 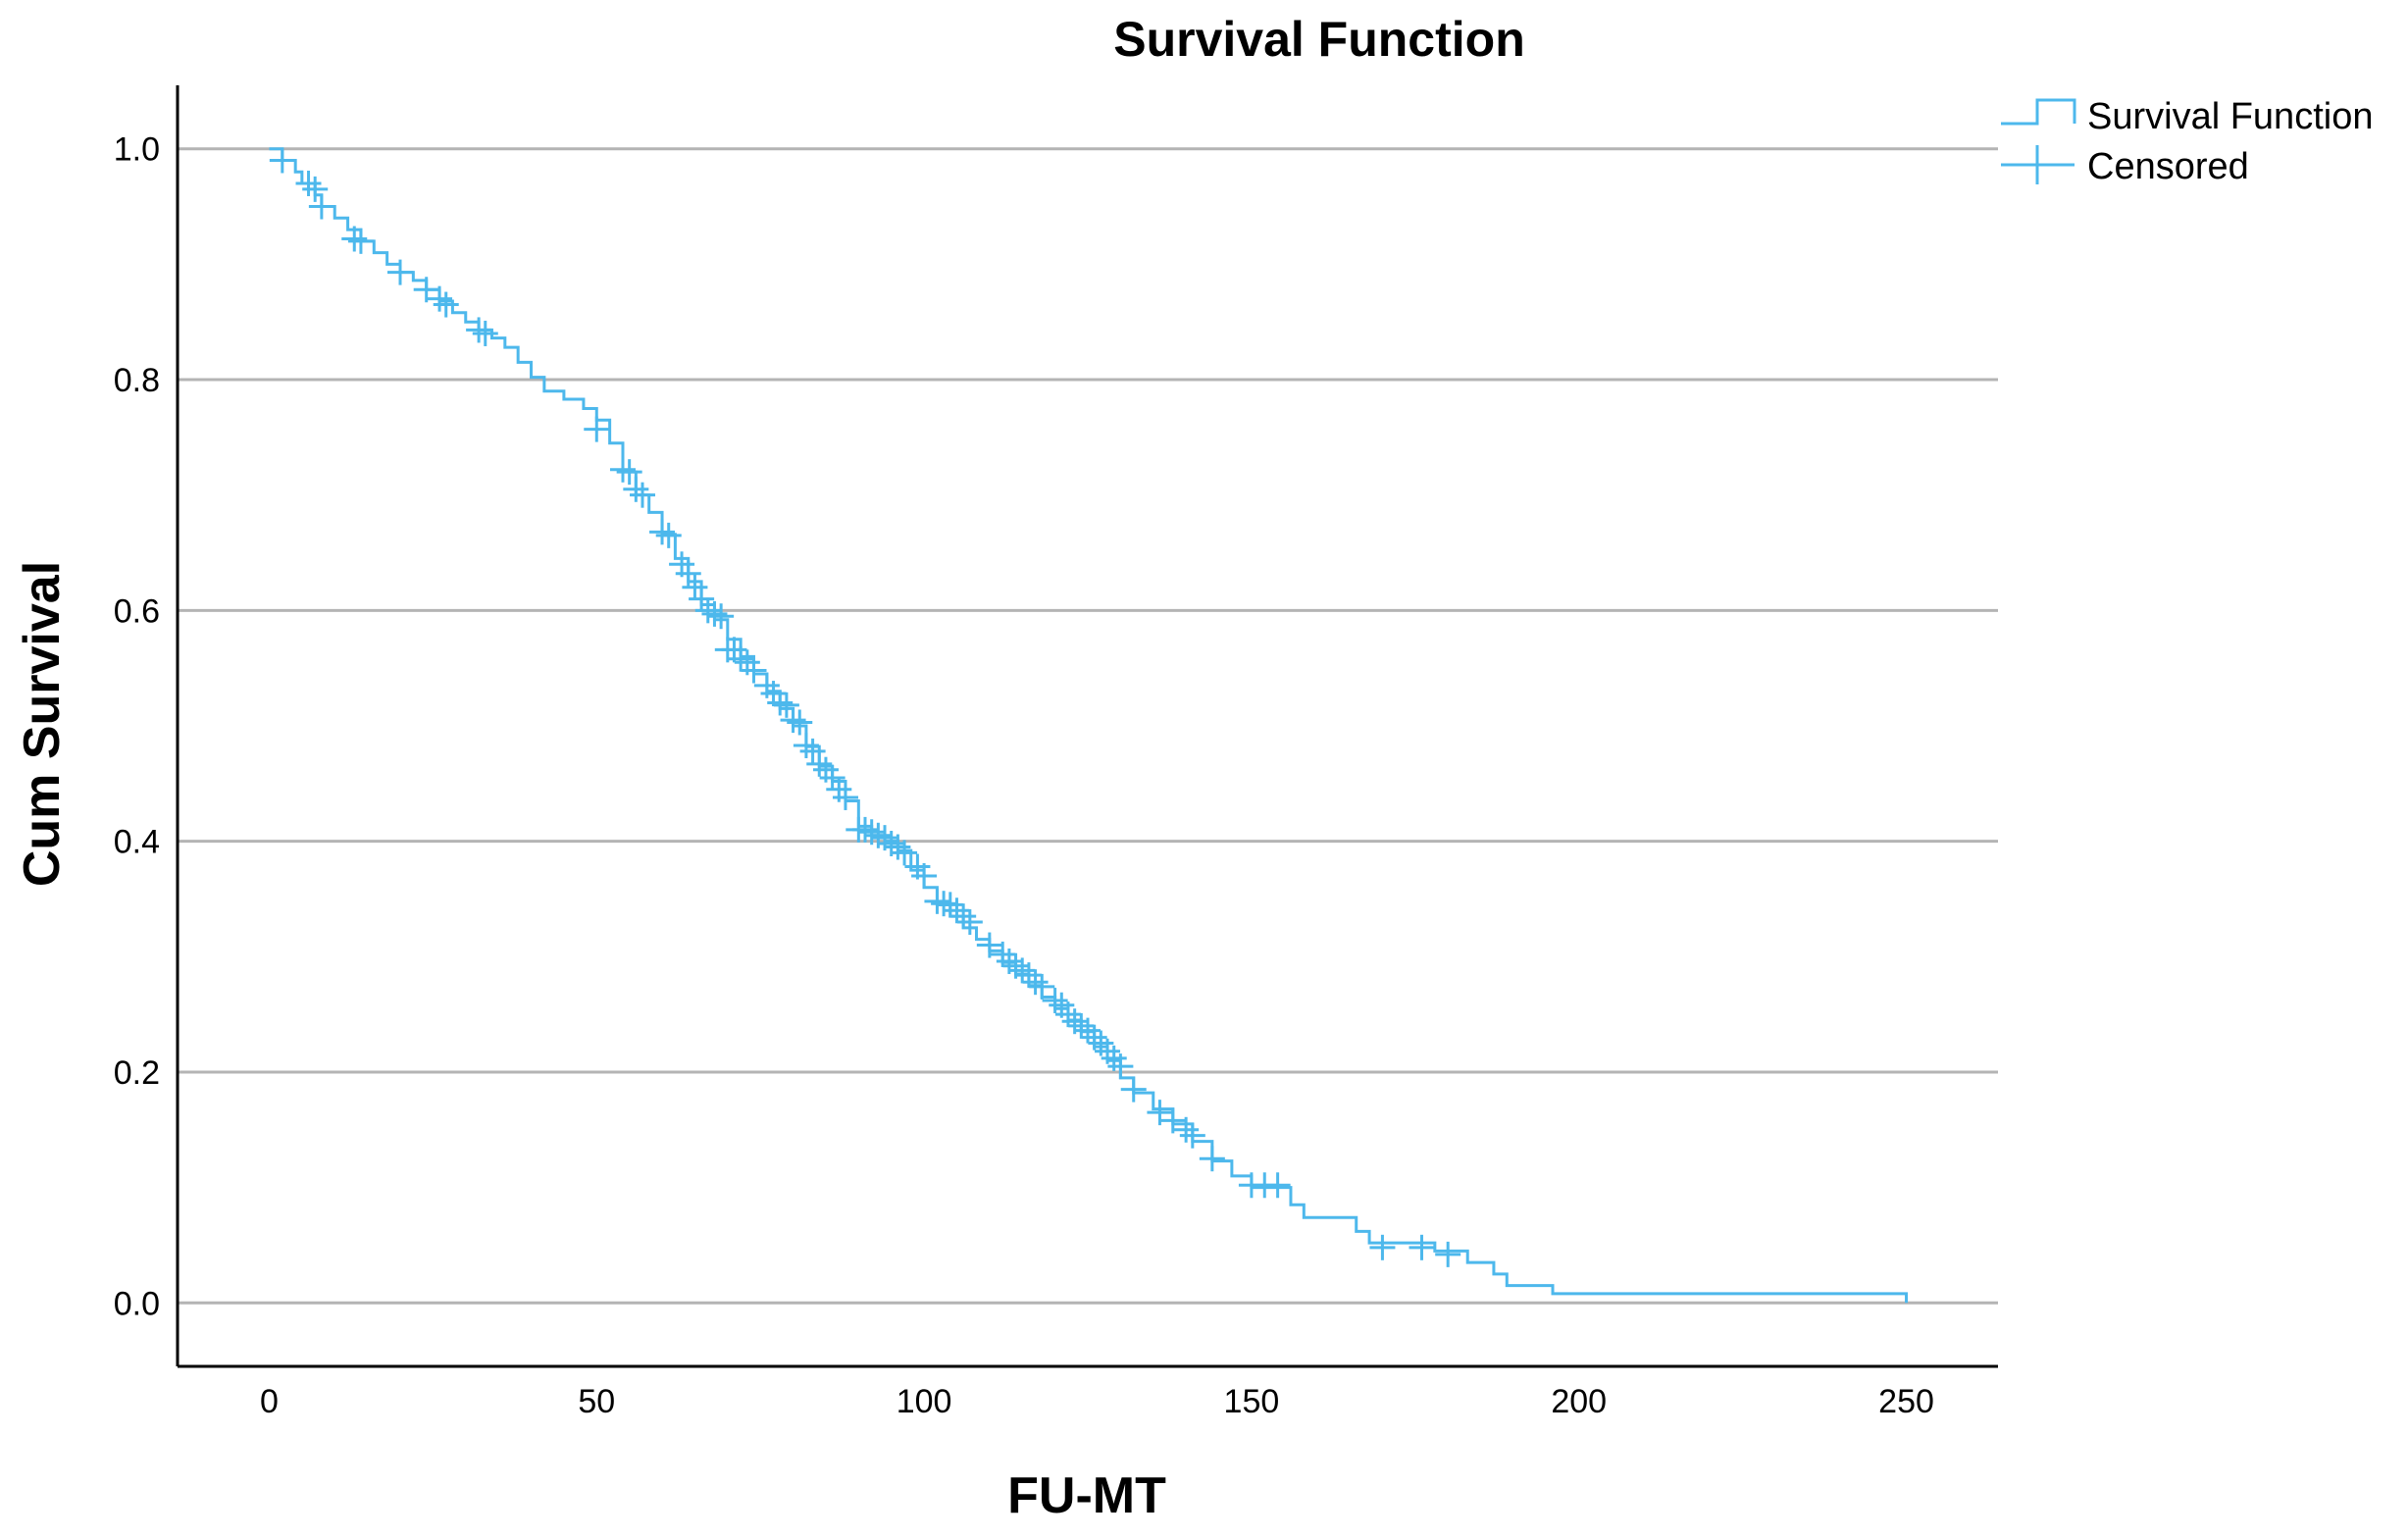 I want to click on legend-survival-function-symbol, so click(x=2038, y=112).